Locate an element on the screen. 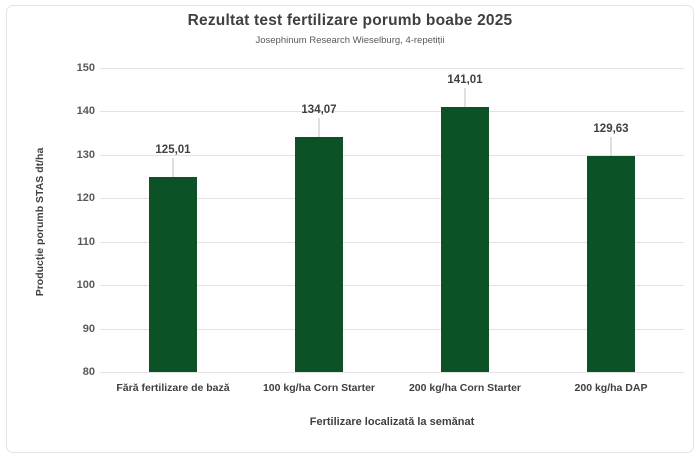 This screenshot has width=700, height=459. bar-slot: 125,01 is located at coordinates (173, 220).